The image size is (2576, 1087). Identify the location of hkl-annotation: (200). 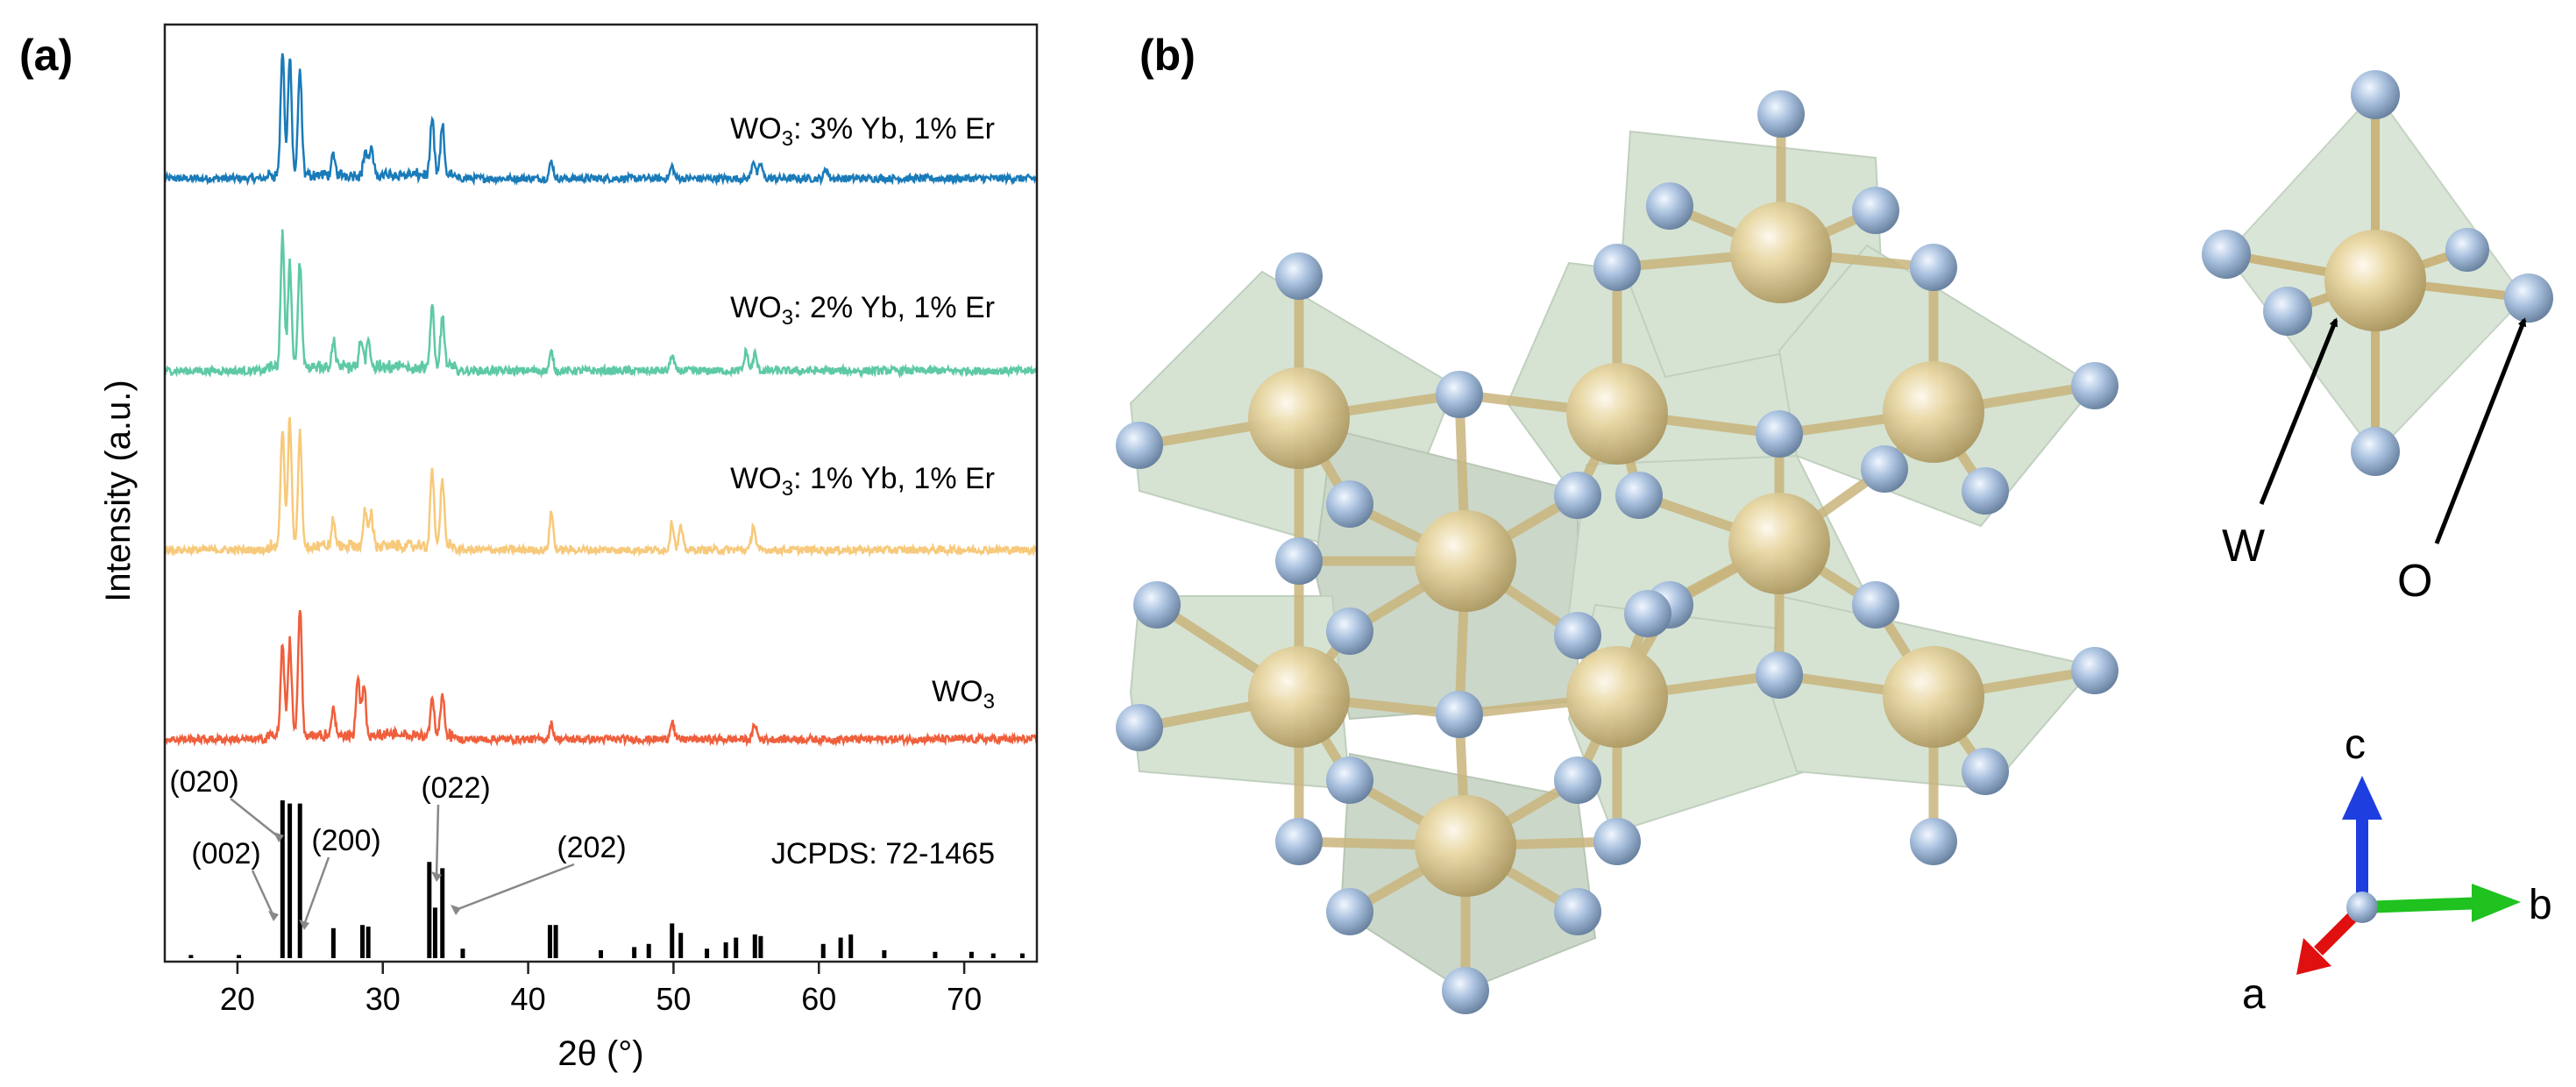
(345, 840).